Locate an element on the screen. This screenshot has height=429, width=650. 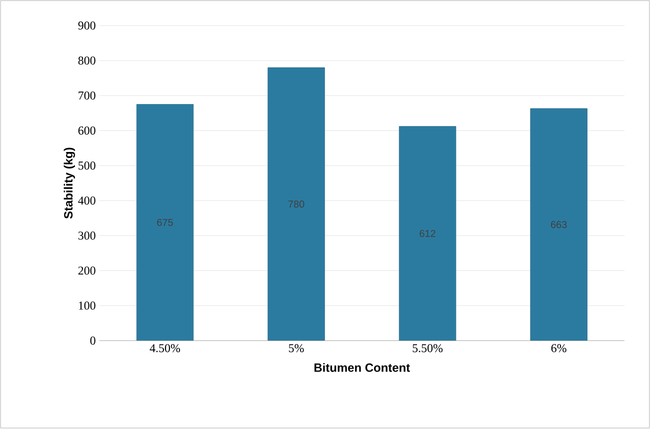
x-axis-title: Bitumen Content is located at coordinates (362, 367).